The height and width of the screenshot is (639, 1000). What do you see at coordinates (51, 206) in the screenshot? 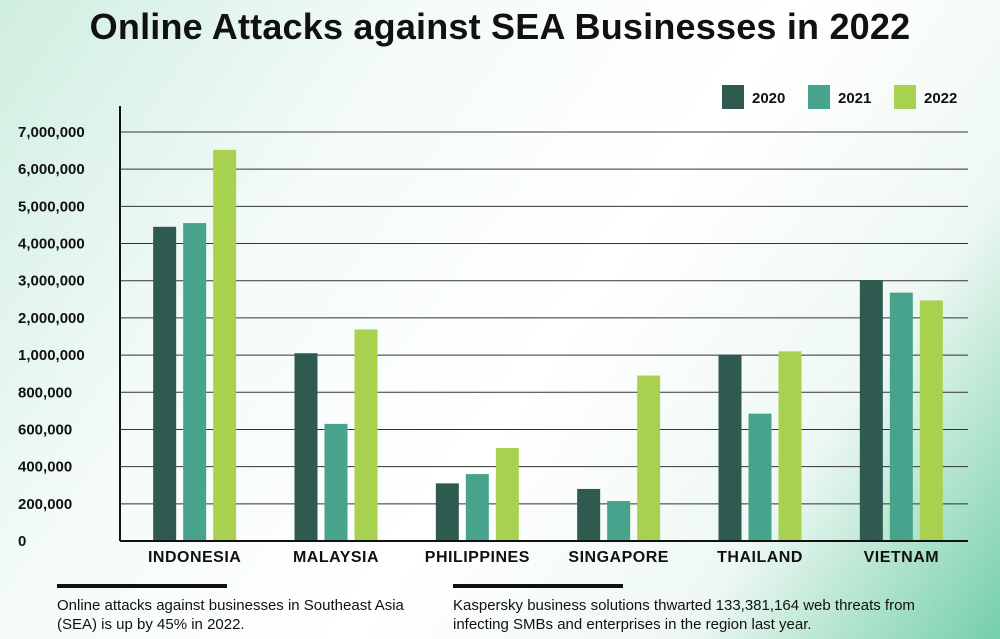
I see `y-tick-label: 5,000,000` at bounding box center [51, 206].